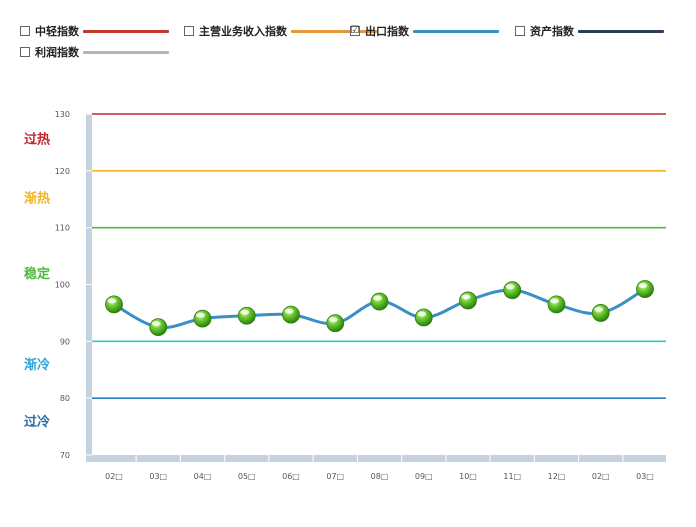 The image size is (696, 527). What do you see at coordinates (62, 171) in the screenshot?
I see `y-tick-label: 120` at bounding box center [62, 171].